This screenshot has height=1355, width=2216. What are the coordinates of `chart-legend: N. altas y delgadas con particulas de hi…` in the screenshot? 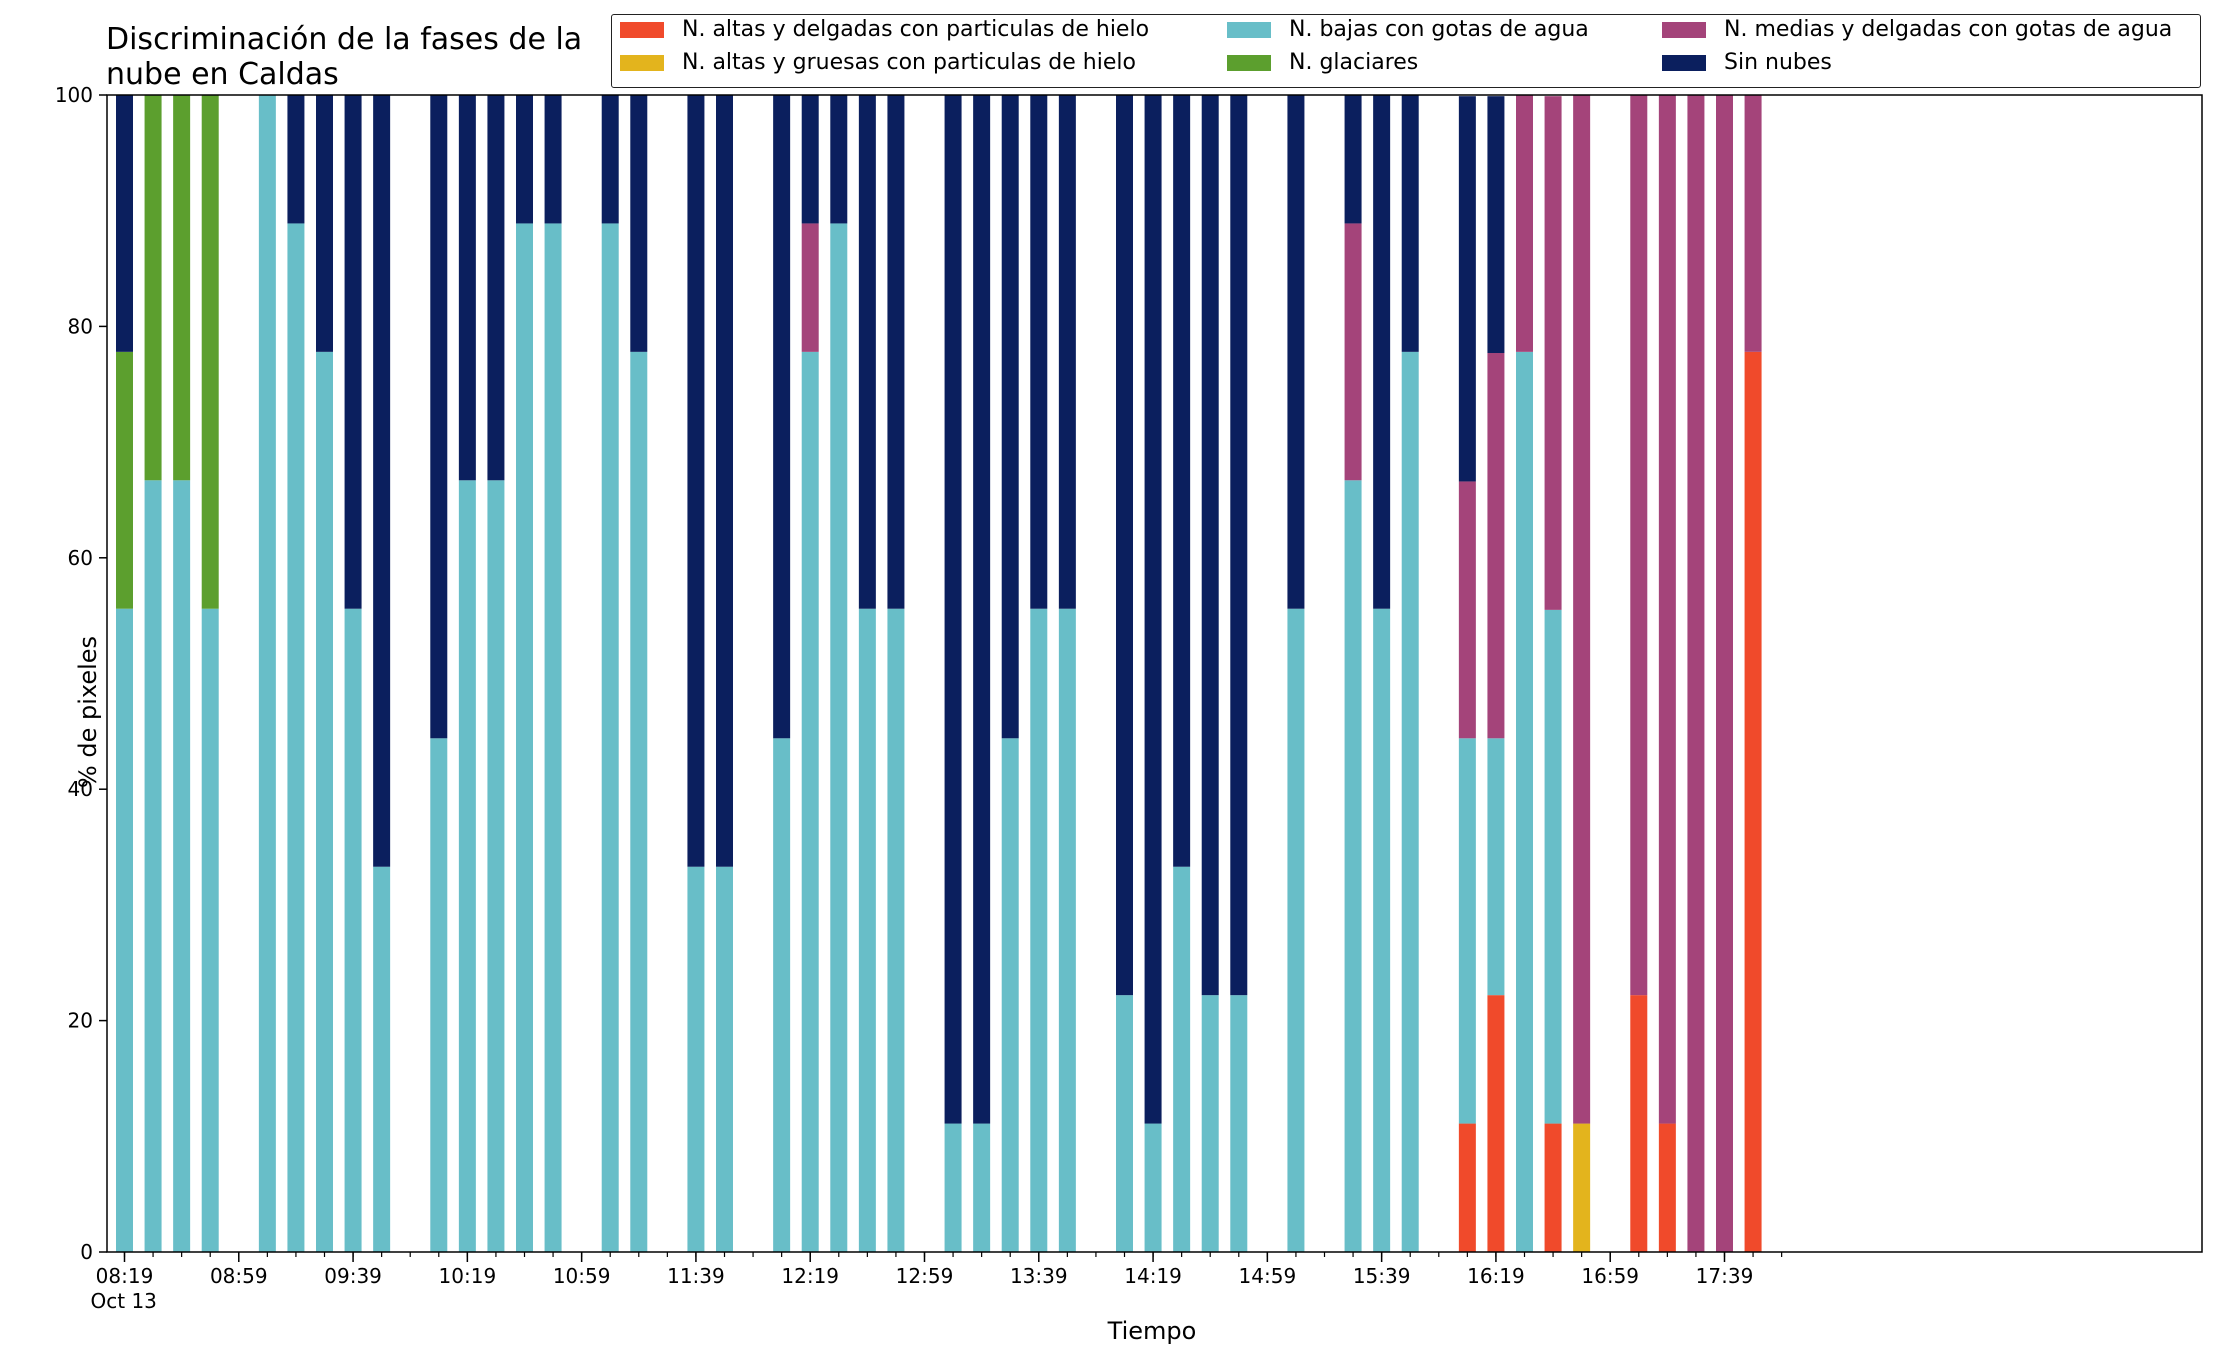 It's located at (1406, 51).